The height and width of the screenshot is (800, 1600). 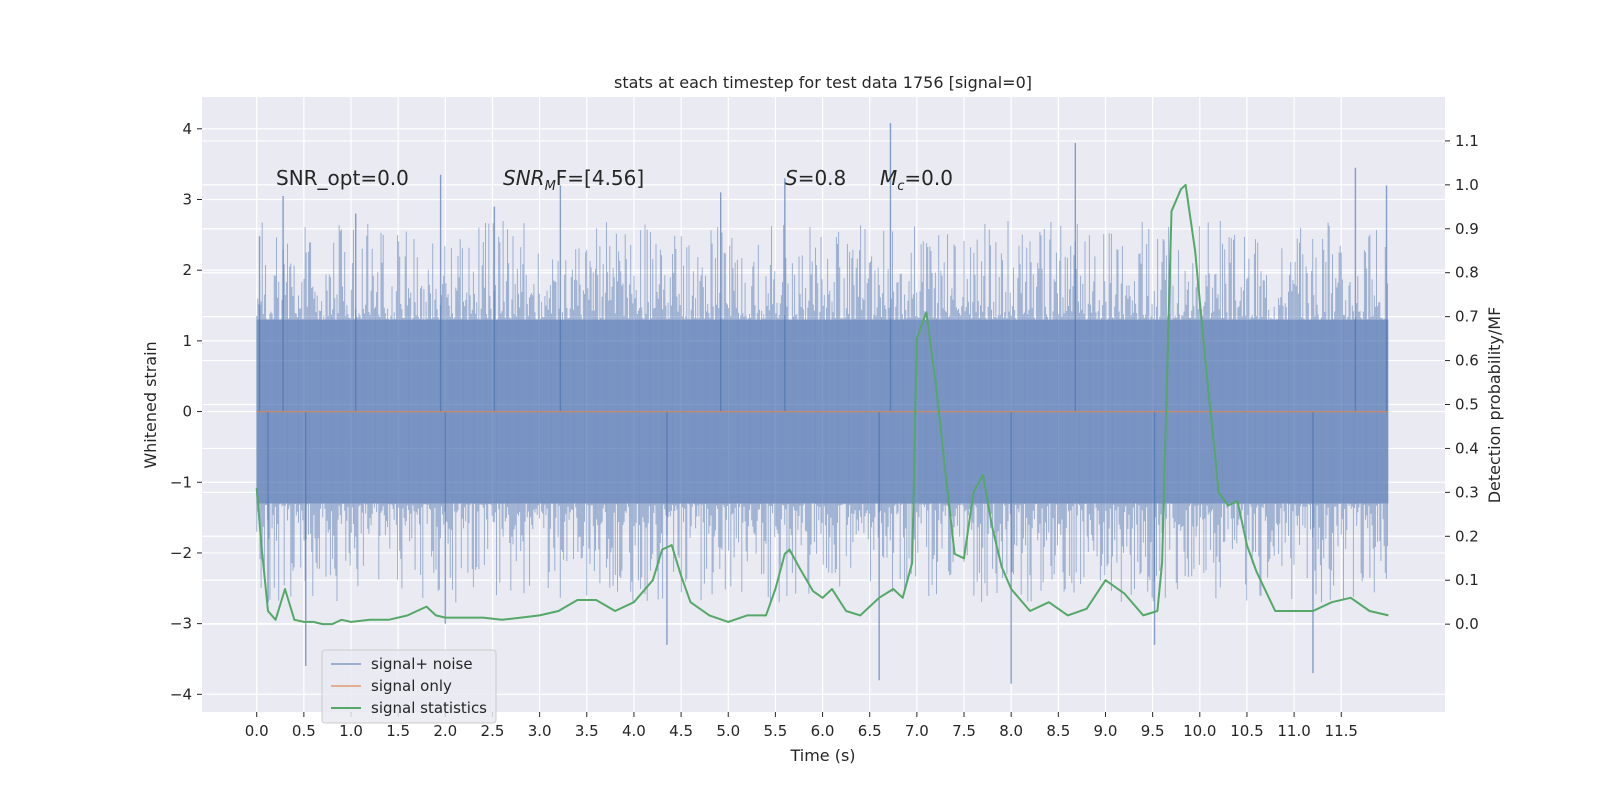 I want to click on annotation-snr-mf-sub: M, so click(x=550, y=186).